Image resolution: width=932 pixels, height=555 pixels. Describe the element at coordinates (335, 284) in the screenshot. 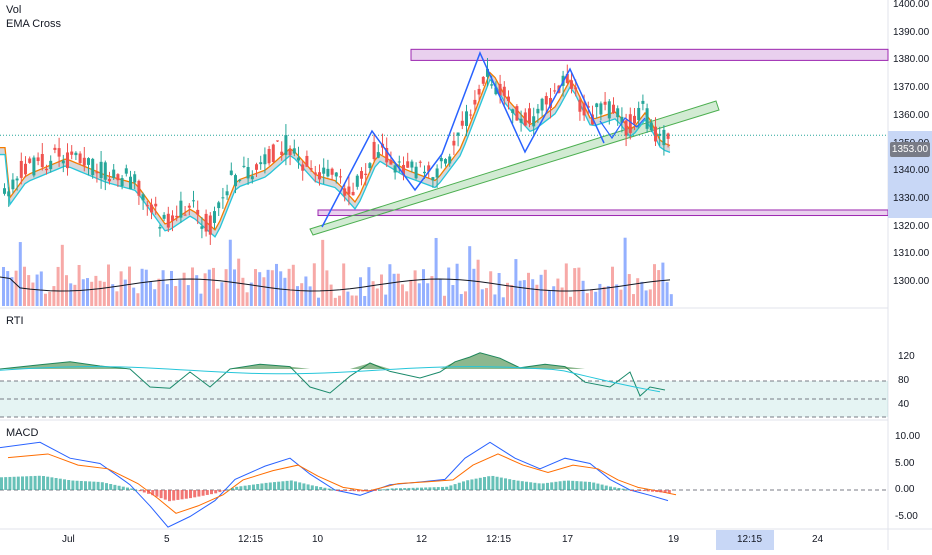

I see `volume-ma-line` at that location.